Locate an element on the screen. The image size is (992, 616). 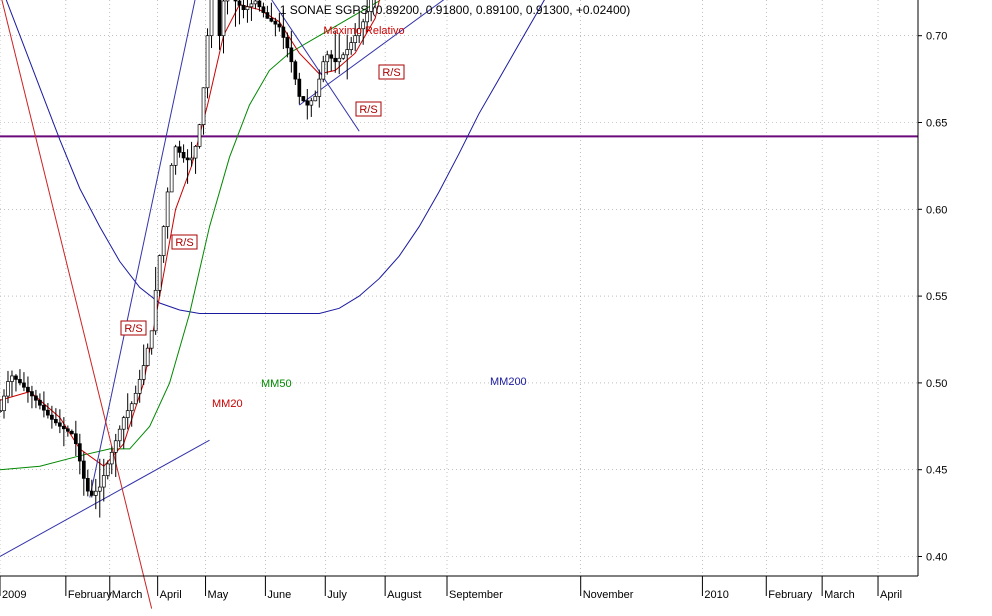
x-tick-label: November is located at coordinates (608, 595).